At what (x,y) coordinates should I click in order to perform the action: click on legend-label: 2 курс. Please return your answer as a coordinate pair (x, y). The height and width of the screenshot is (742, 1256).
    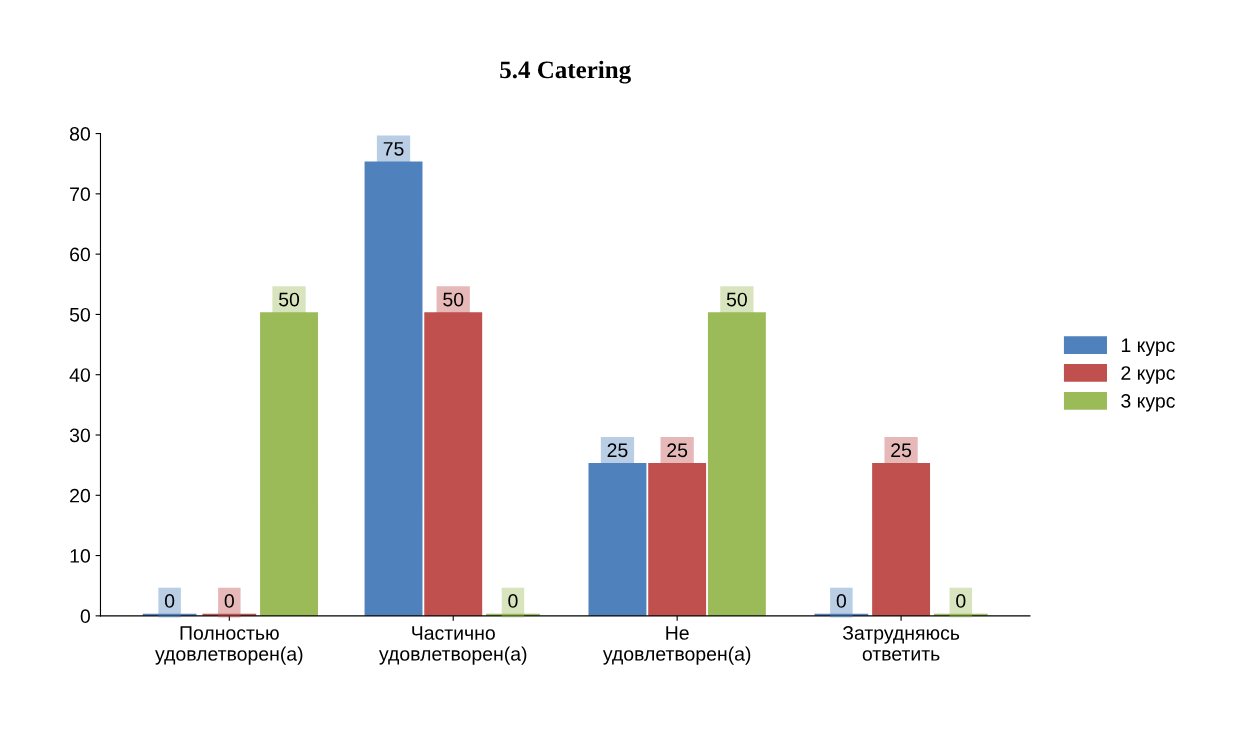
    Looking at the image, I should click on (1148, 375).